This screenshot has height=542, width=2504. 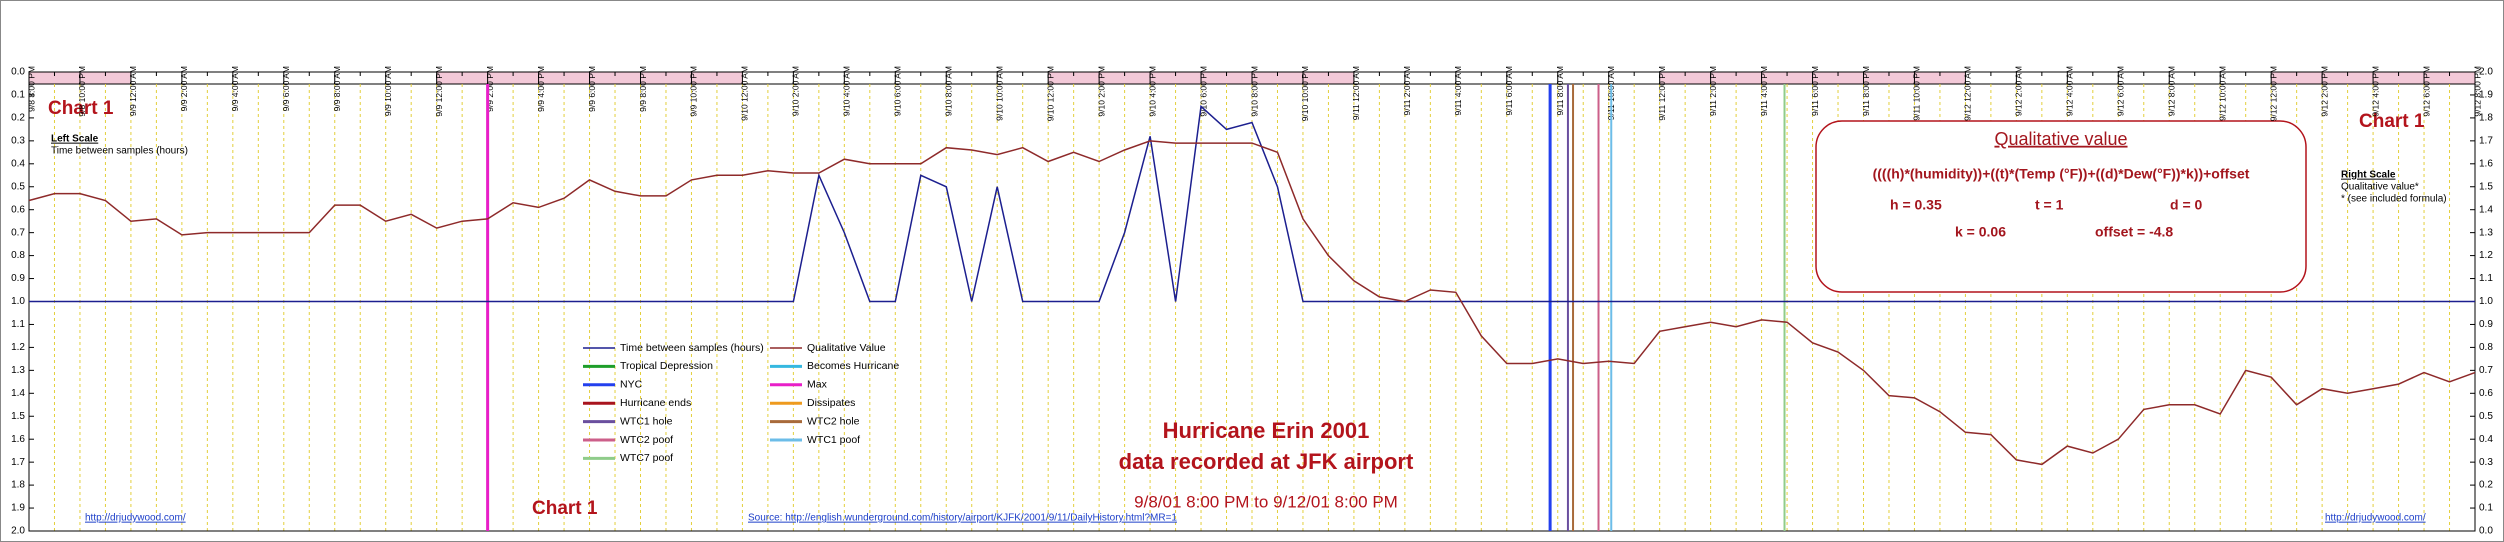 I want to click on x-tick-label: 9/11 4:00 AM, so click(x=1458, y=90).